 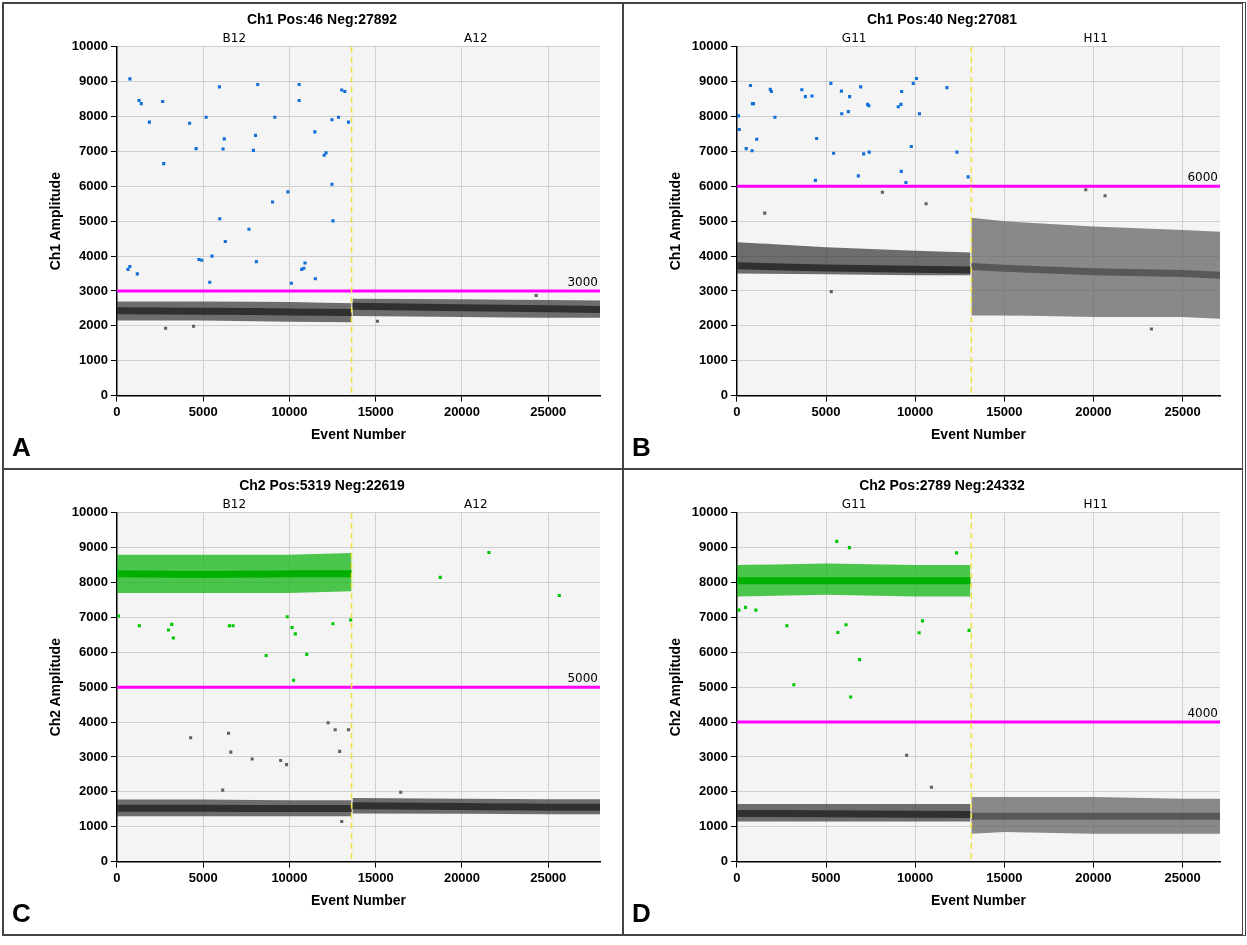 I want to click on text: B, so click(x=641, y=447).